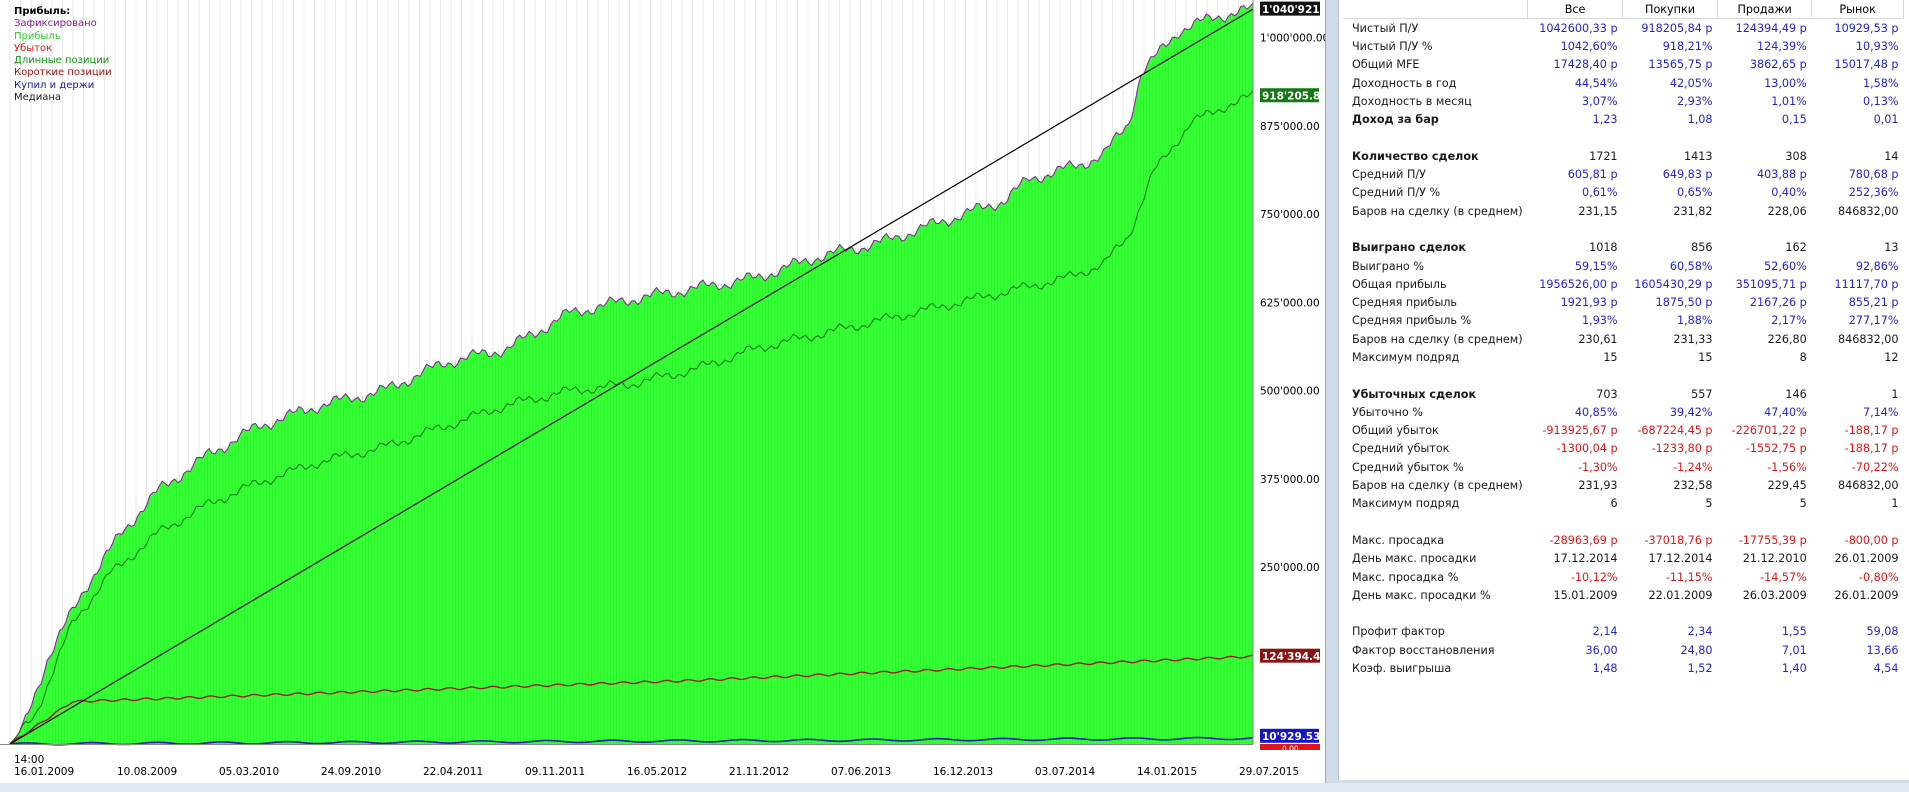 This screenshot has height=792, width=1909. Describe the element at coordinates (1789, 321) in the screenshot. I see `stats-cell: 2,17%` at that location.